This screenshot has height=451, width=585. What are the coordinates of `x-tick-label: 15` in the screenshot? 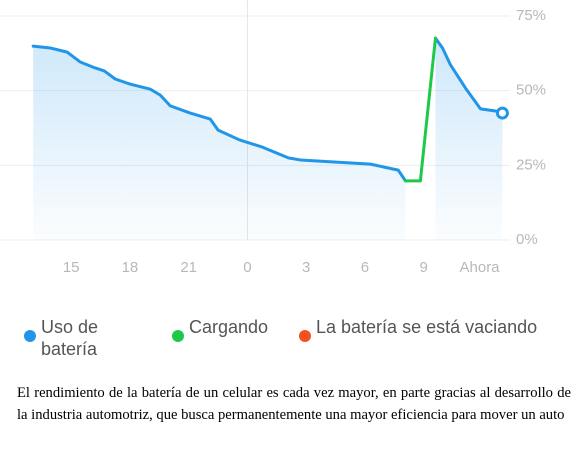 It's located at (71, 267).